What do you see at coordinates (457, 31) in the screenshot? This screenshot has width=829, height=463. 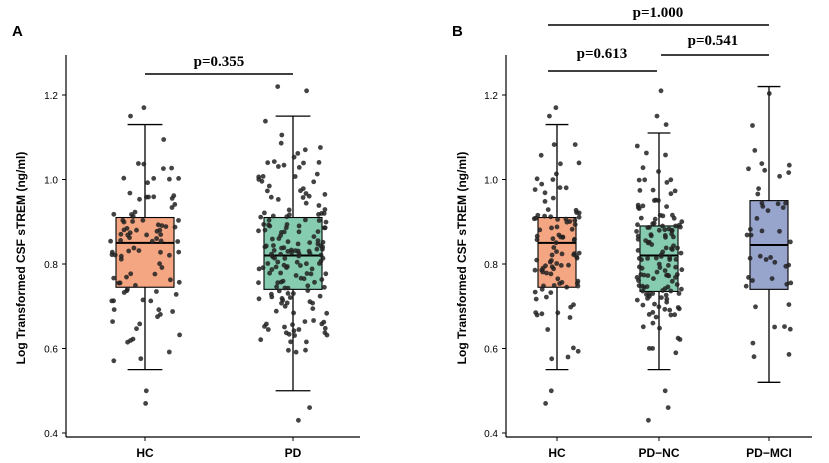 I see `panel-letter-b: B` at bounding box center [457, 31].